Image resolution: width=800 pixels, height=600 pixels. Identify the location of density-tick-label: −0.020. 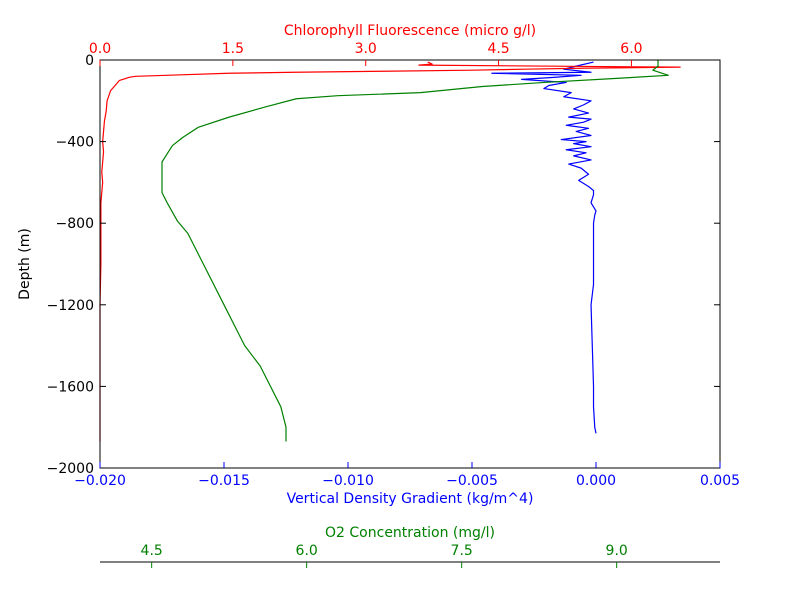
(100, 481).